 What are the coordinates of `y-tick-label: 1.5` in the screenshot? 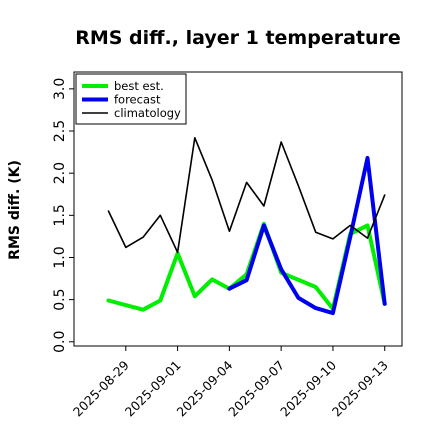 It's located at (60, 215).